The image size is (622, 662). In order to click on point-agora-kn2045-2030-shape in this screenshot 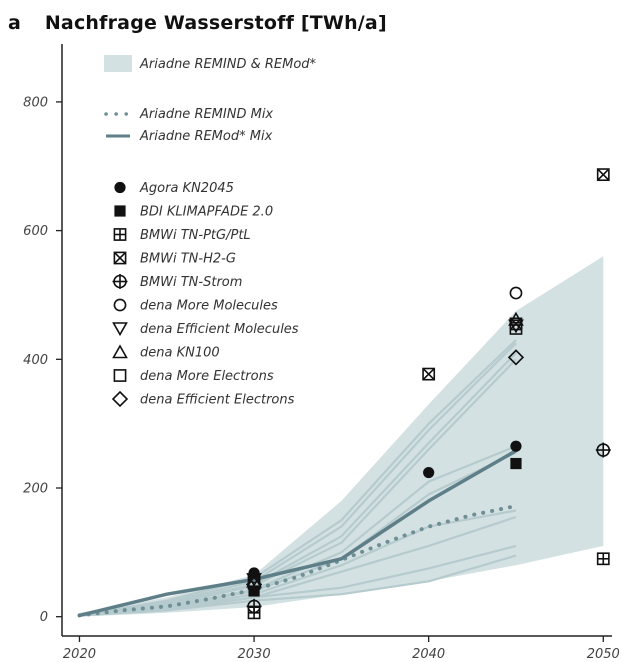, I will do `click(254, 573)`.